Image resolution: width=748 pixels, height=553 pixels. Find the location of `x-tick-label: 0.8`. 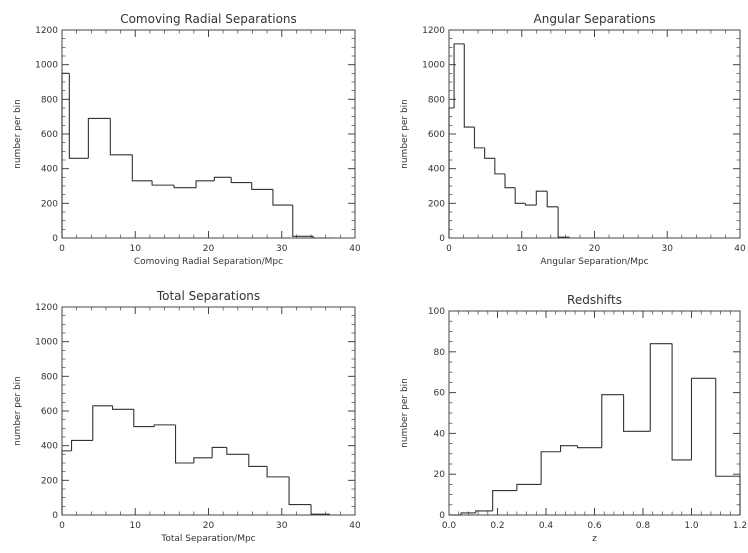

x-tick-label: 0.8 is located at coordinates (643, 526).